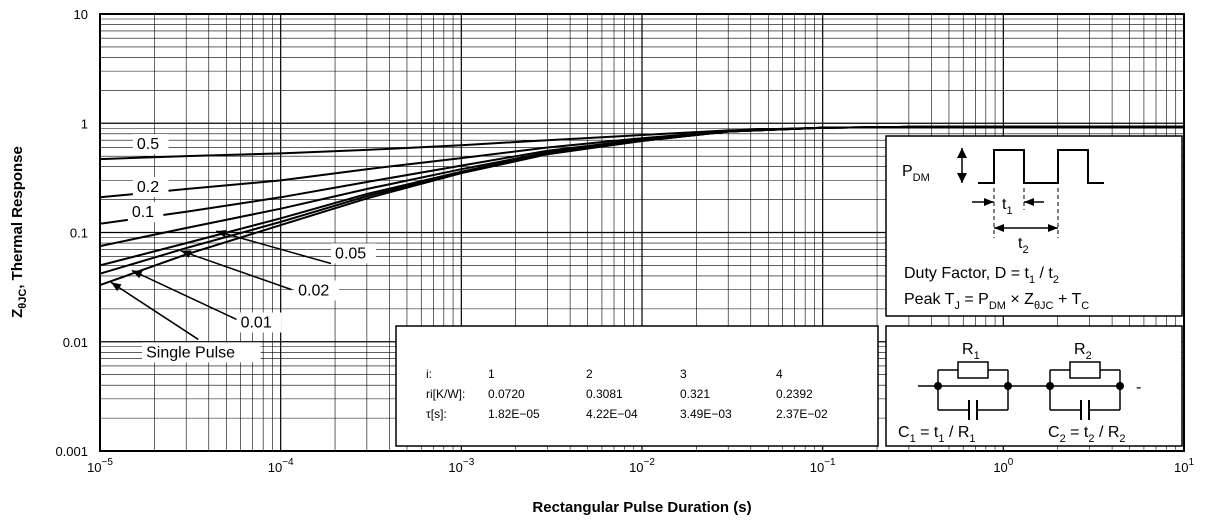 This screenshot has height=526, width=1206. I want to click on x-axis-title: Rectangular Pulse Duration (s), so click(641, 507).